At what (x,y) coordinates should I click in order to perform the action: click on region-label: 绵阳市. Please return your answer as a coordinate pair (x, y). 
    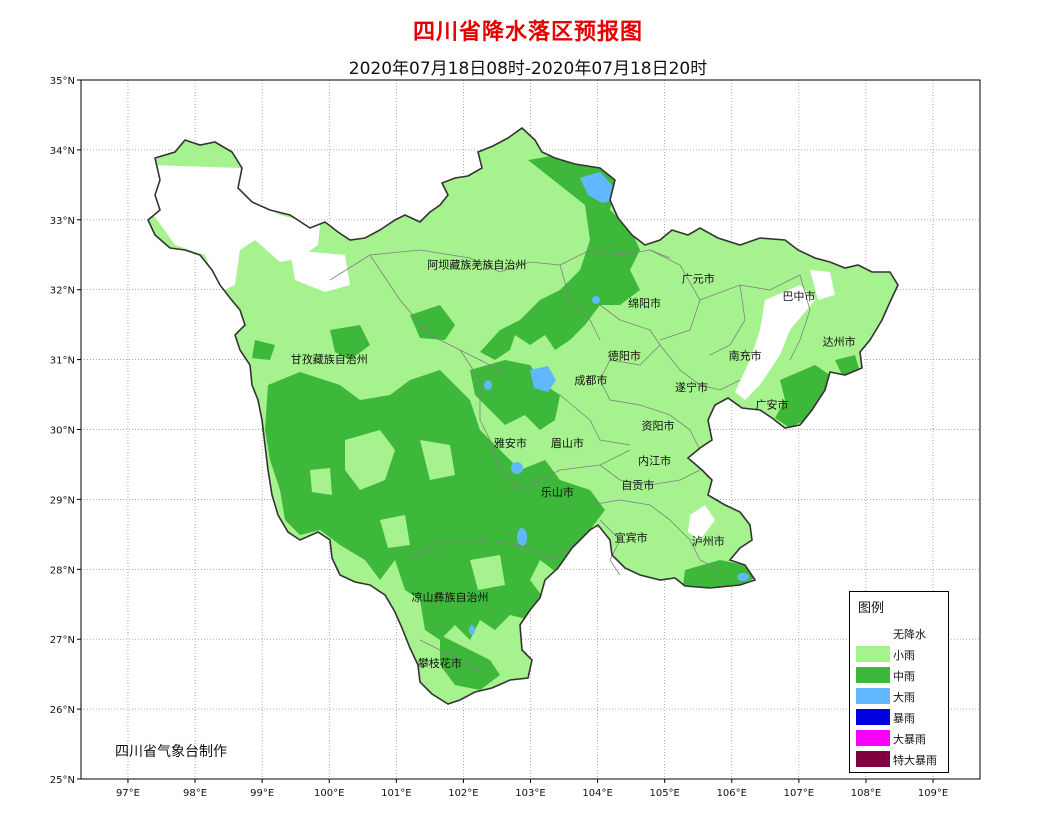
    Looking at the image, I should click on (644, 303).